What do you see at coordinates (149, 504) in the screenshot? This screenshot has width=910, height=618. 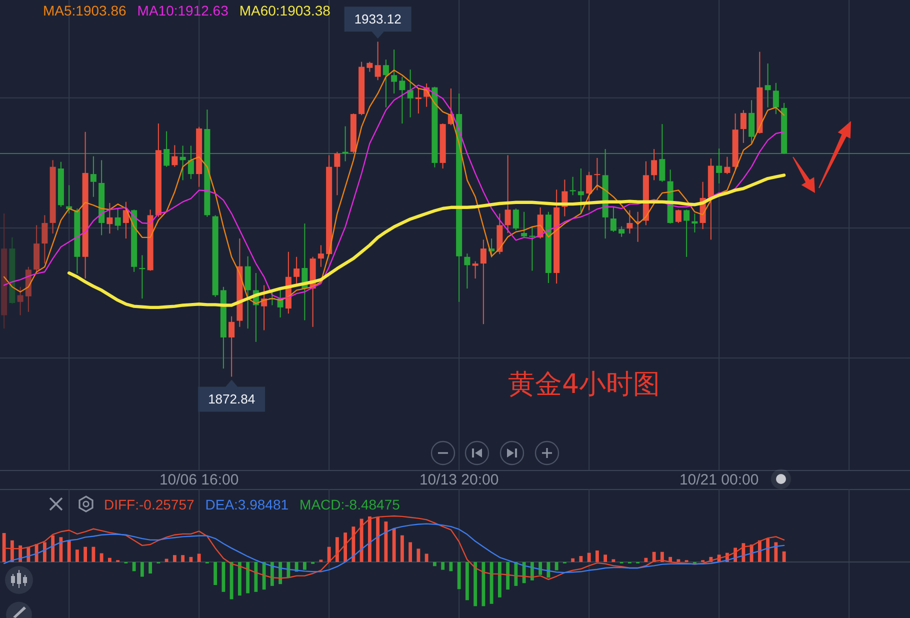 I see `series-label: DIFF:-0.25757` at bounding box center [149, 504].